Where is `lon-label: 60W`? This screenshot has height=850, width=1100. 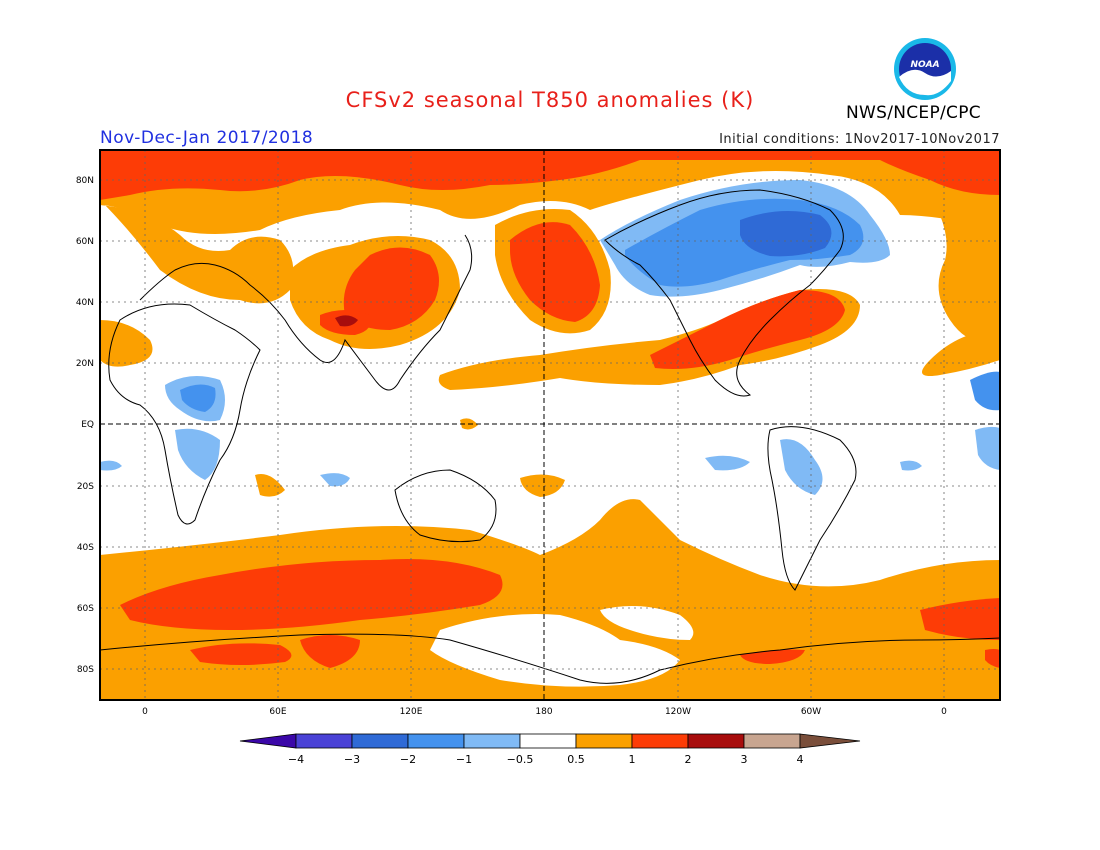 lon-label: 60W is located at coordinates (811, 712).